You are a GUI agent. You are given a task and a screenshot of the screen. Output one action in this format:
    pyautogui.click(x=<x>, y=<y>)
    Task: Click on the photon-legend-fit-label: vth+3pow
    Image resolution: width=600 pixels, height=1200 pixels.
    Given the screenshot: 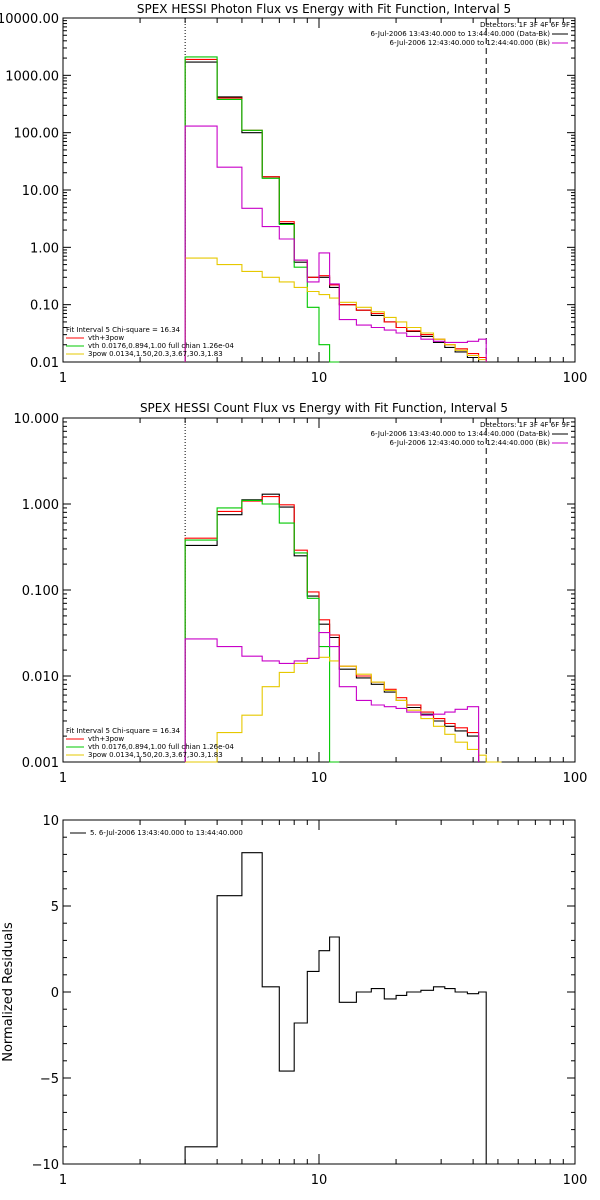 What is the action you would take?
    pyautogui.click(x=106, y=338)
    